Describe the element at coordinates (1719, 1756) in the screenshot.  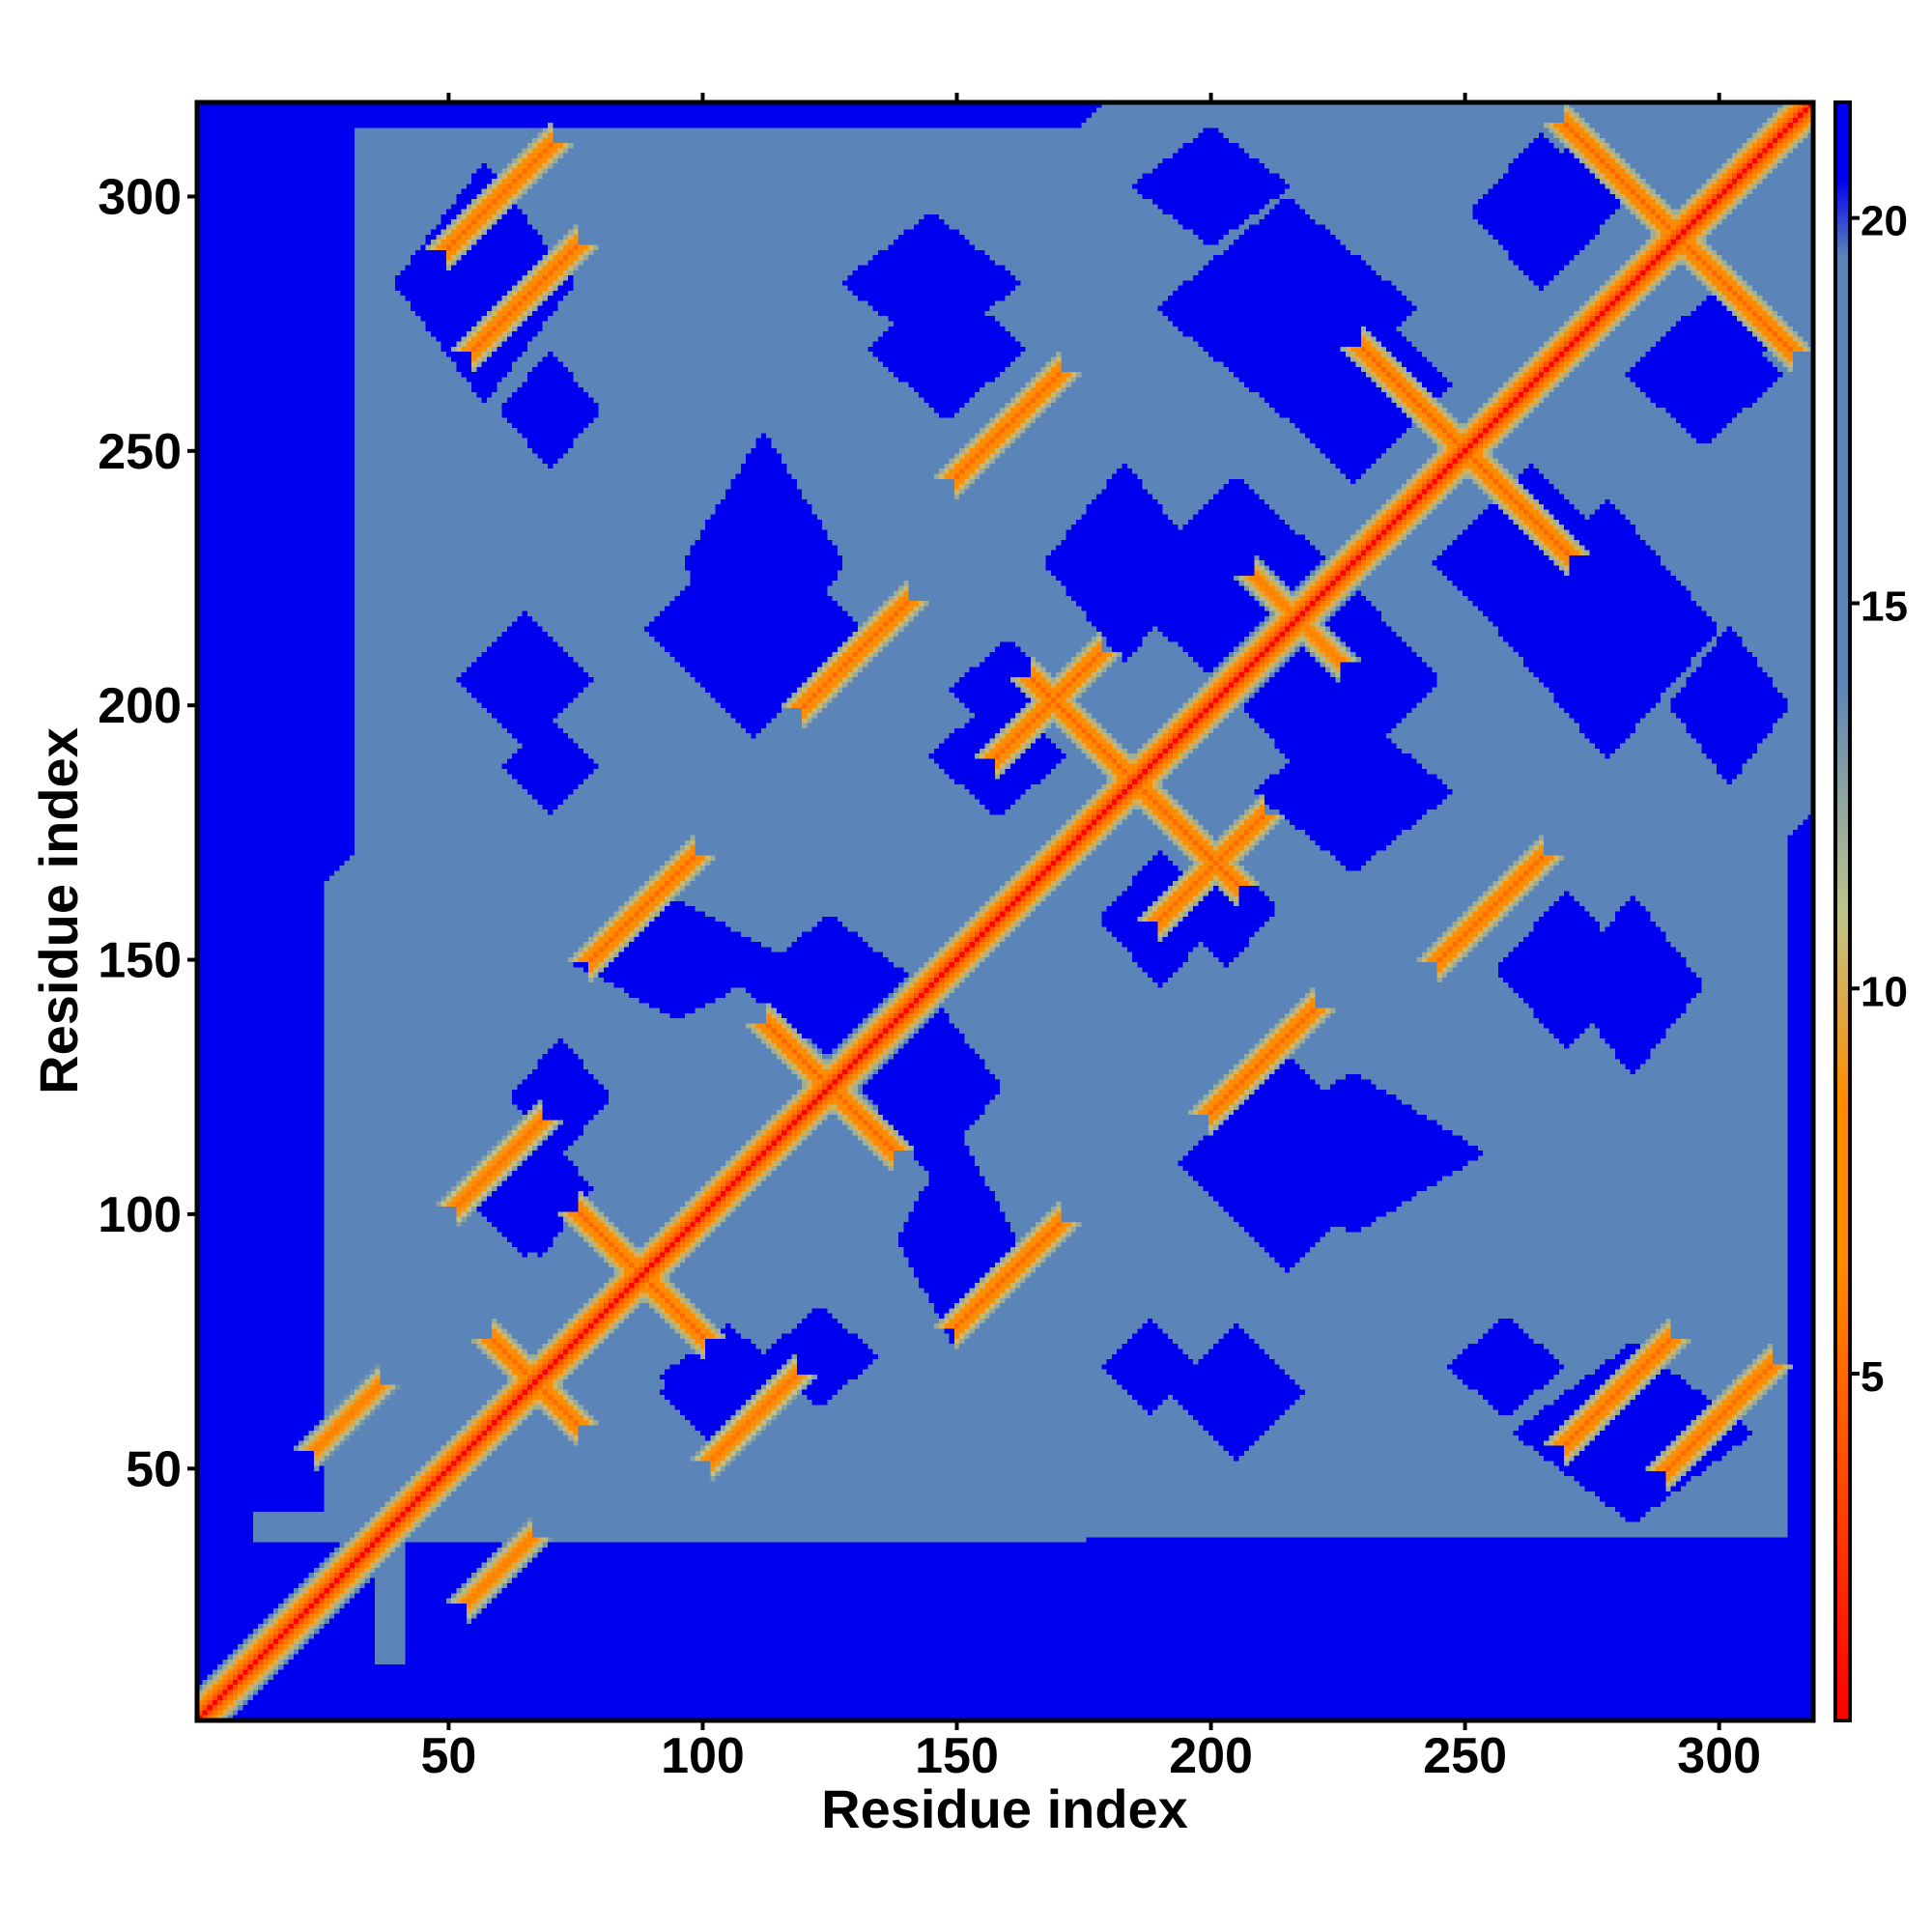
I see `x-tick-label: 300` at that location.